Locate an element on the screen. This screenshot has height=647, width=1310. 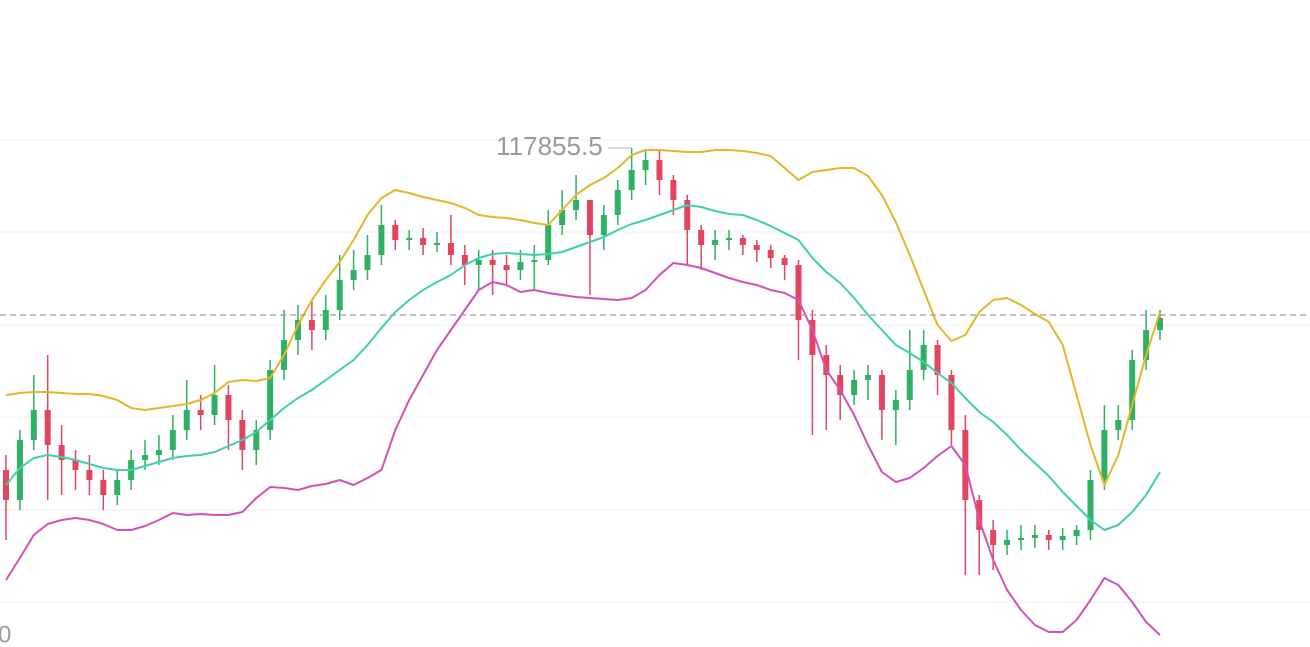
max-label: 117855.5 is located at coordinates (549, 146).